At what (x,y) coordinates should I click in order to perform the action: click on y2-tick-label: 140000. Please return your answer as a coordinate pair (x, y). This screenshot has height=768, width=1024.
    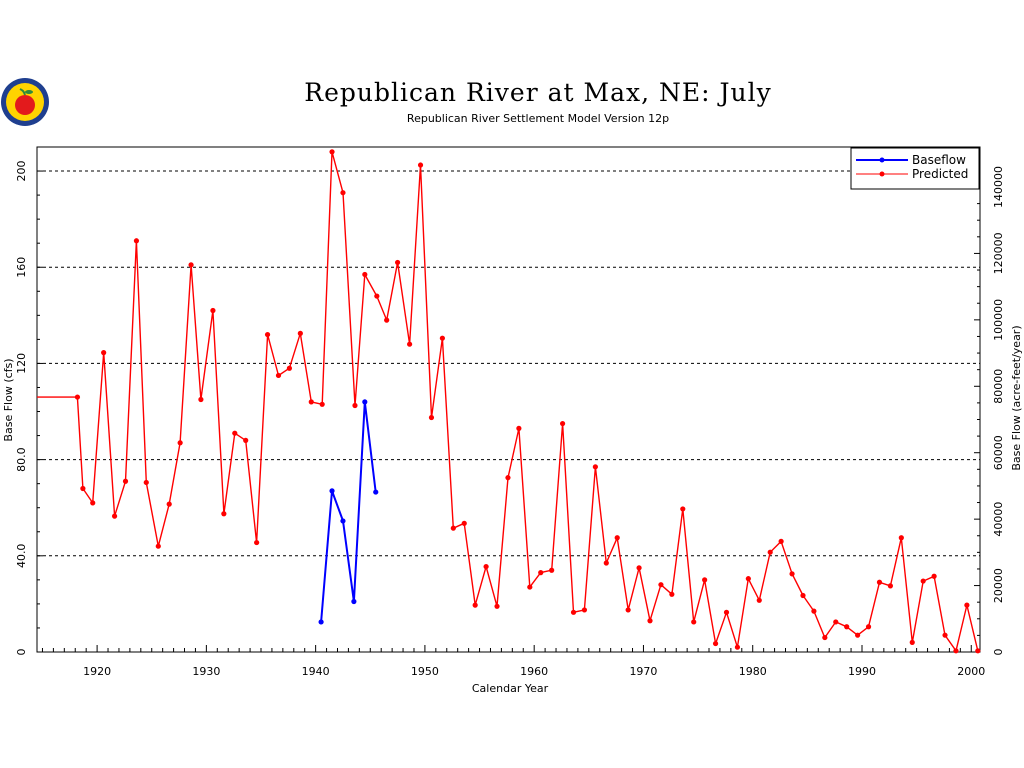
    Looking at the image, I should click on (998, 187).